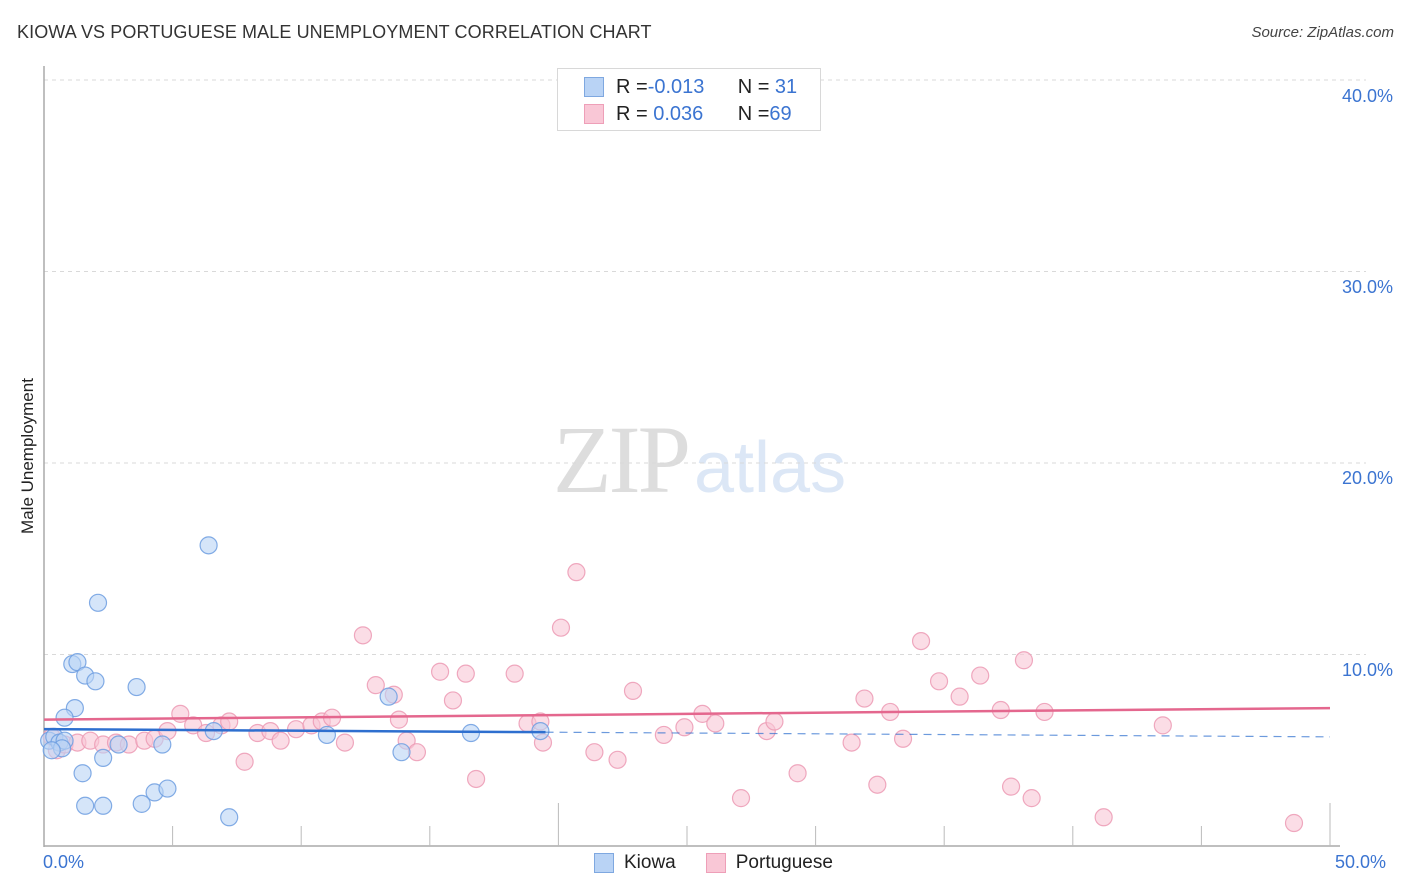 This screenshot has height=892, width=1406. Describe the element at coordinates (1367, 96) in the screenshot. I see `y-tick-40: 40.0%` at that location.